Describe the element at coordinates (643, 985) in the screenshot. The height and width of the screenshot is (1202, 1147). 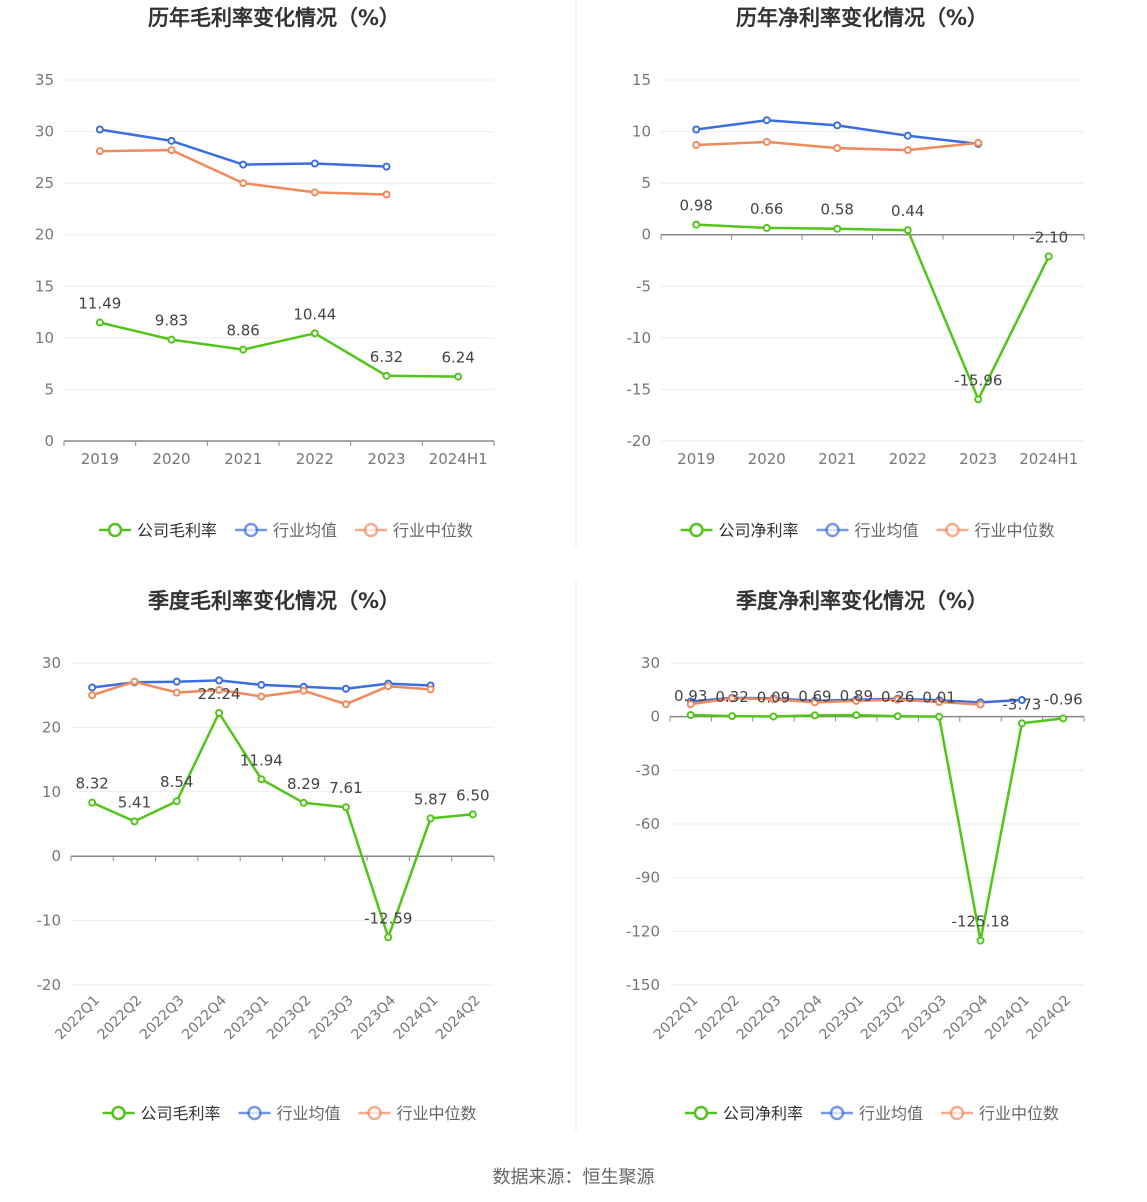
I see `y-tick-label: -150` at that location.